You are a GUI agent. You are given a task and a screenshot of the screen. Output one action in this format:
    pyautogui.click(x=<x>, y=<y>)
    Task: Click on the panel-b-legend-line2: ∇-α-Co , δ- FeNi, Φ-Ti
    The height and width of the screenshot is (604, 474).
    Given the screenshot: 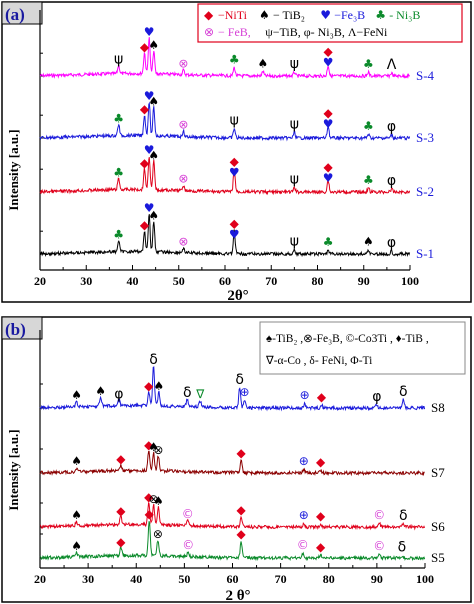 What is the action you would take?
    pyautogui.click(x=318, y=361)
    